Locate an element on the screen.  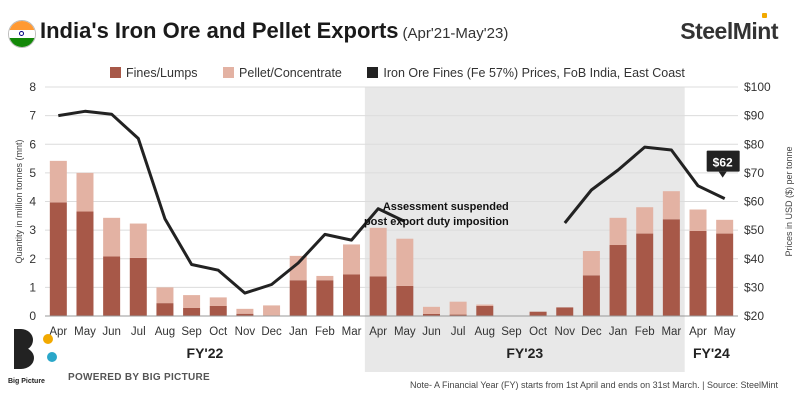
legend-swatch-pellet is located at coordinates (229, 72).